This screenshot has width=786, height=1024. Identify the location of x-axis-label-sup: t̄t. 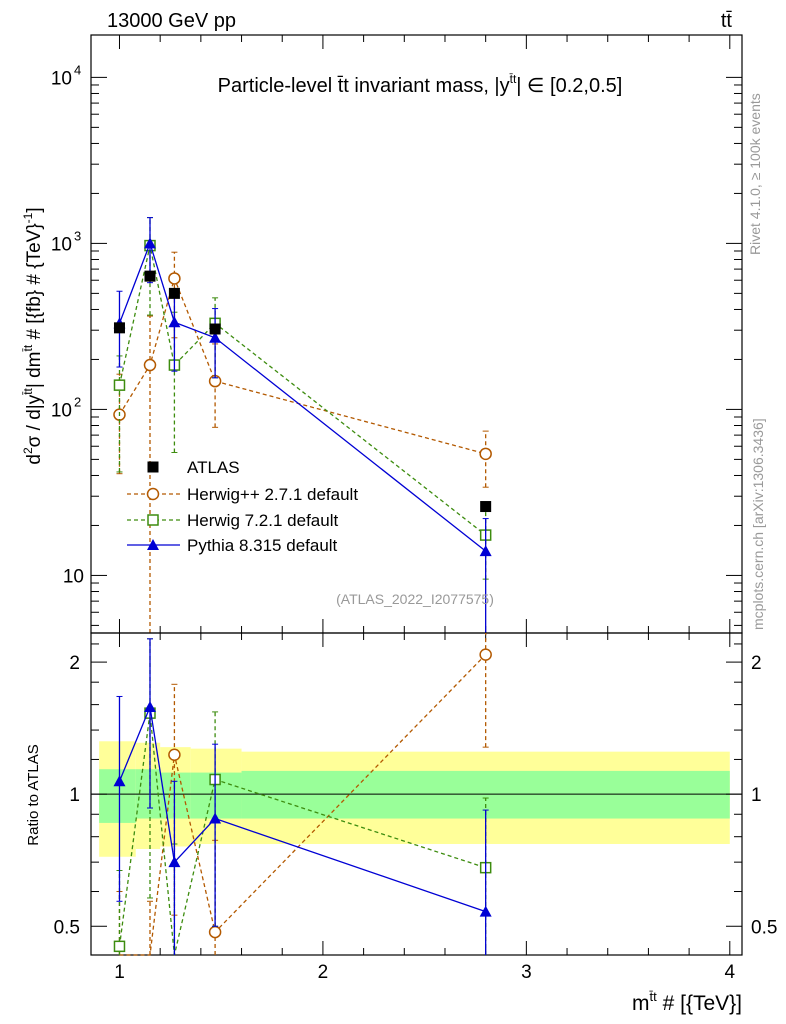
(653, 996).